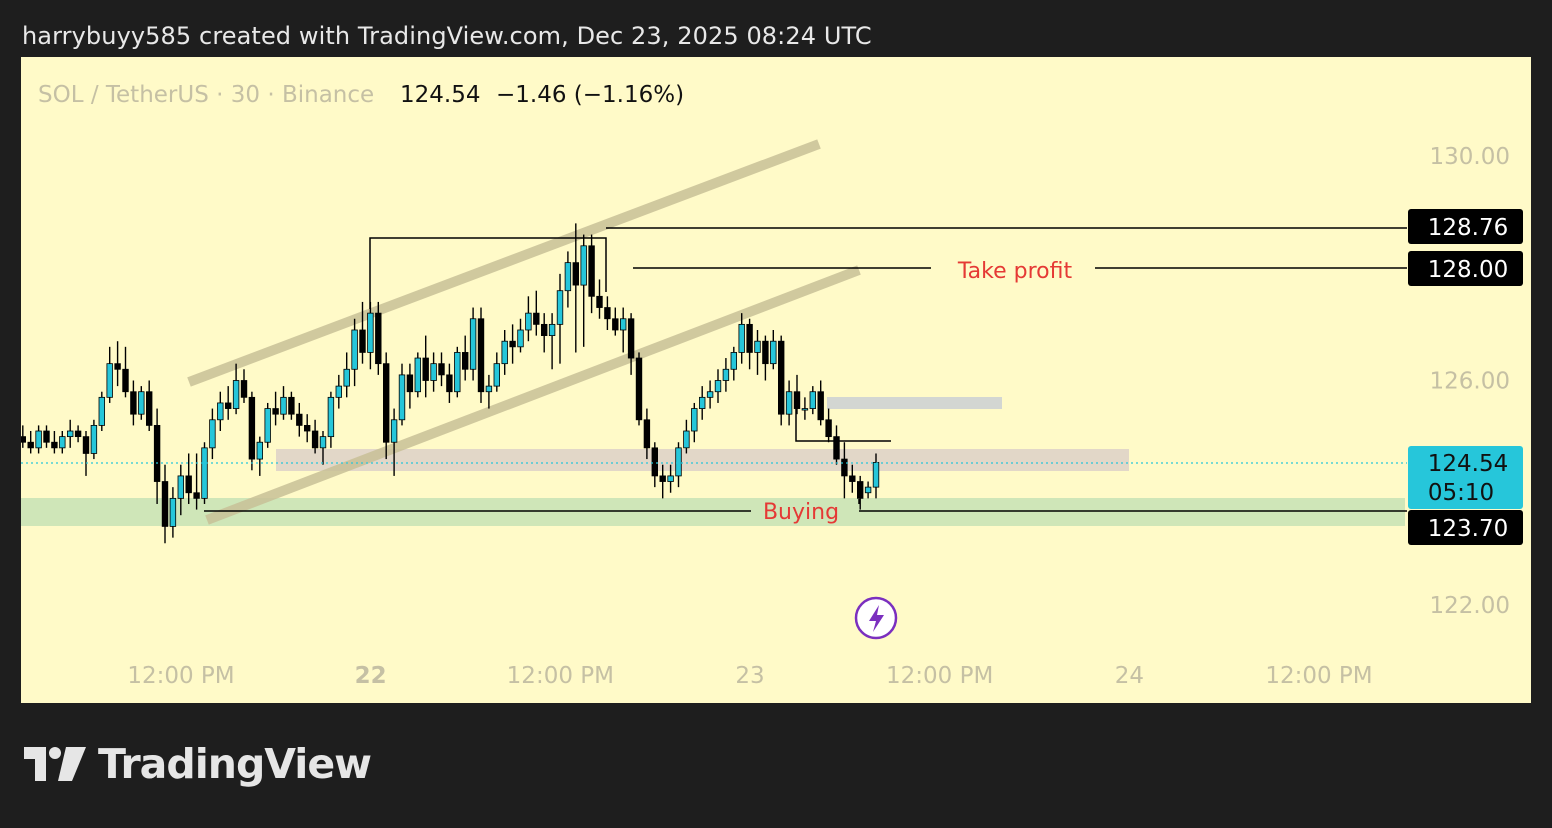 This screenshot has height=828, width=1552. What do you see at coordinates (206, 95) in the screenshot?
I see `symbol-name: SOL / TetherUS · 30 · Binance` at bounding box center [206, 95].